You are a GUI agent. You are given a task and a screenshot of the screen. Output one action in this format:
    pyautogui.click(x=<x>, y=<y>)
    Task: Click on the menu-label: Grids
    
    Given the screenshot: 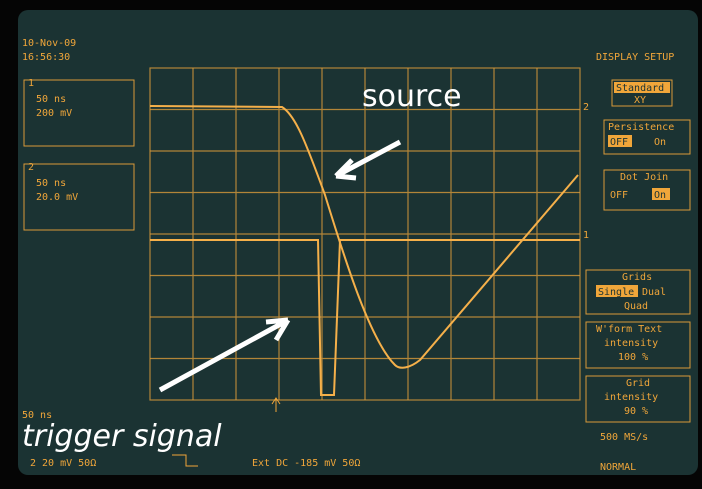 What is the action you would take?
    pyautogui.click(x=637, y=277)
    